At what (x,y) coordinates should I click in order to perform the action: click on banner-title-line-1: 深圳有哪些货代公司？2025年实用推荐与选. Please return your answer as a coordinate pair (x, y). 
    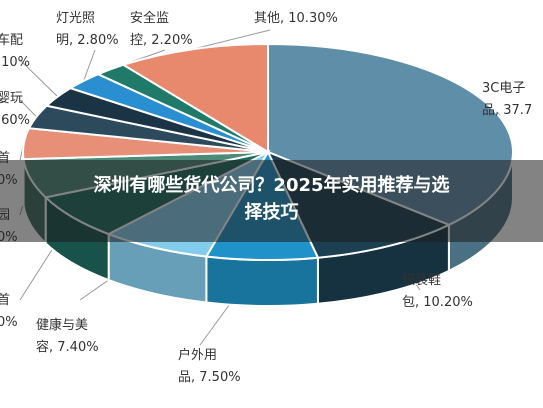
    Looking at the image, I should click on (271, 185).